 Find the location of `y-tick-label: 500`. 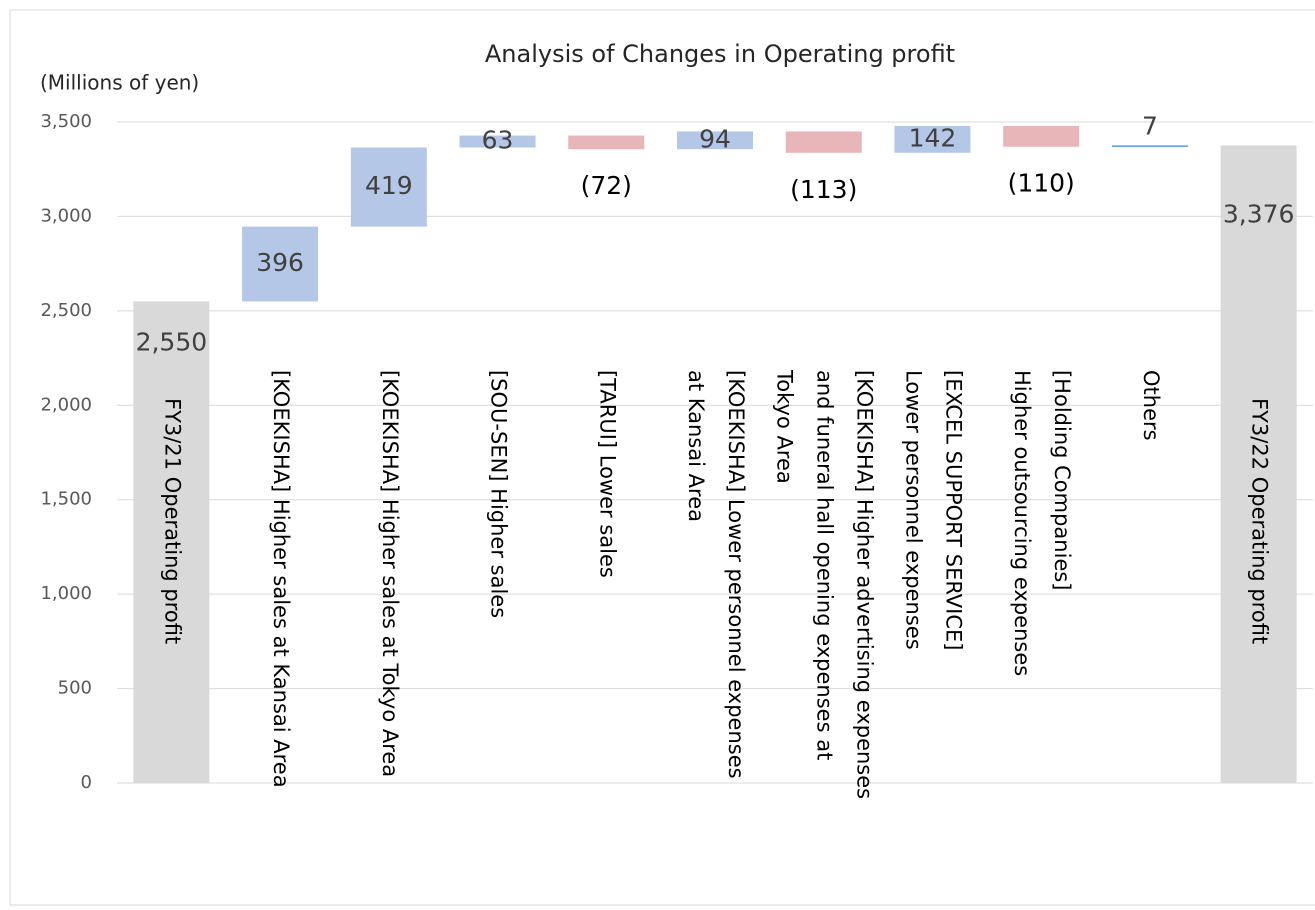

y-tick-label: 500 is located at coordinates (75, 688).